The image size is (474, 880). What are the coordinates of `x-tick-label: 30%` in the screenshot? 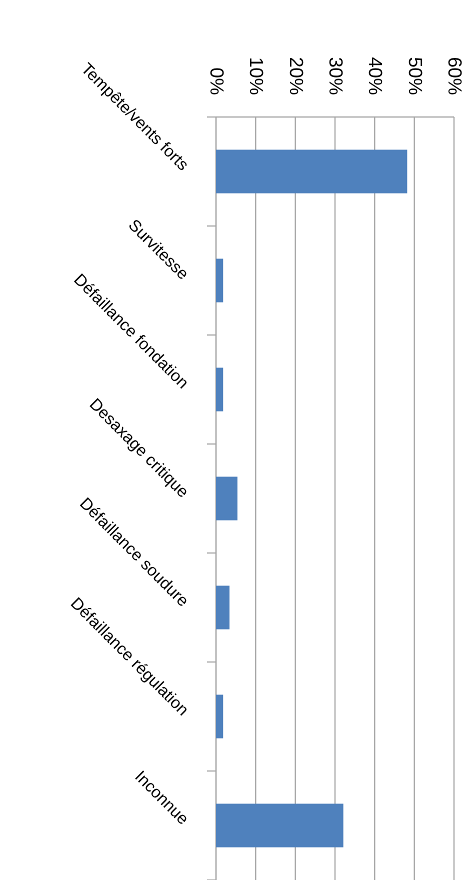 It's located at (335, 76).